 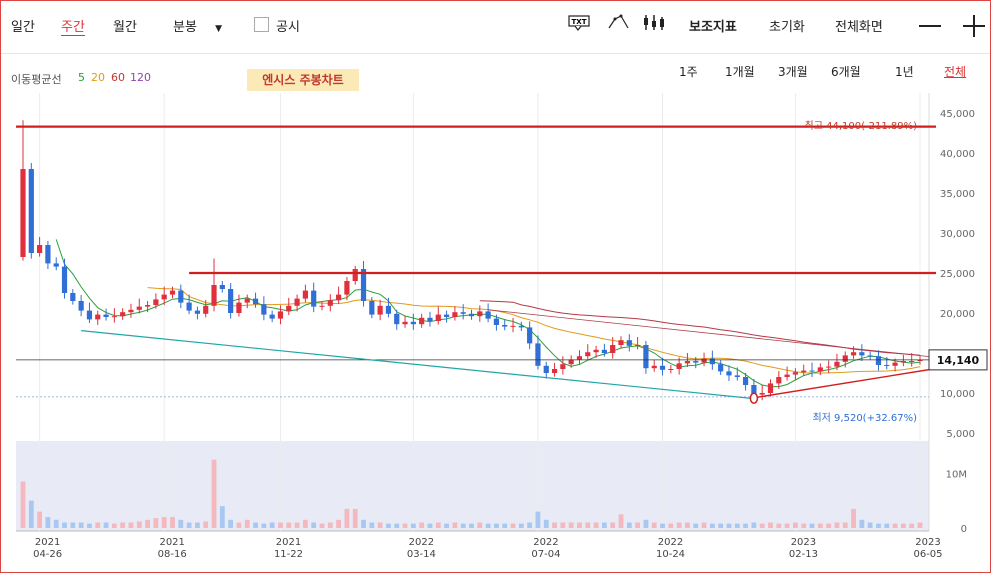 What do you see at coordinates (904, 72) in the screenshot?
I see `range-1y: 1년` at bounding box center [904, 72].